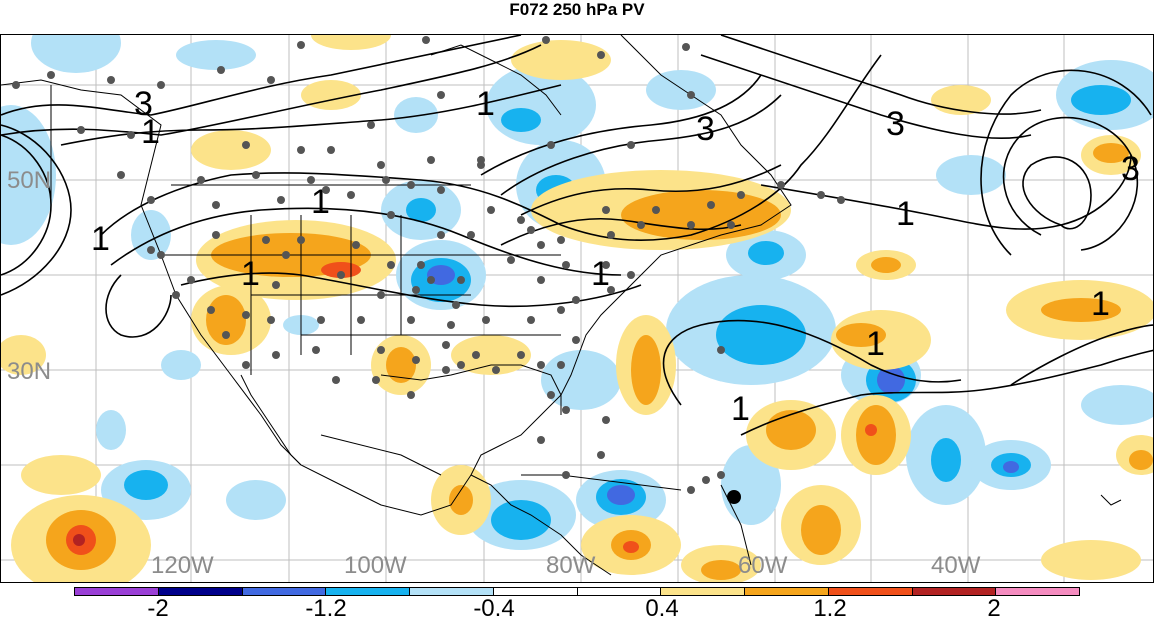 The height and width of the screenshot is (623, 1154). Describe the element at coordinates (994, 608) in the screenshot. I see `colorbar-tick: 2` at that location.